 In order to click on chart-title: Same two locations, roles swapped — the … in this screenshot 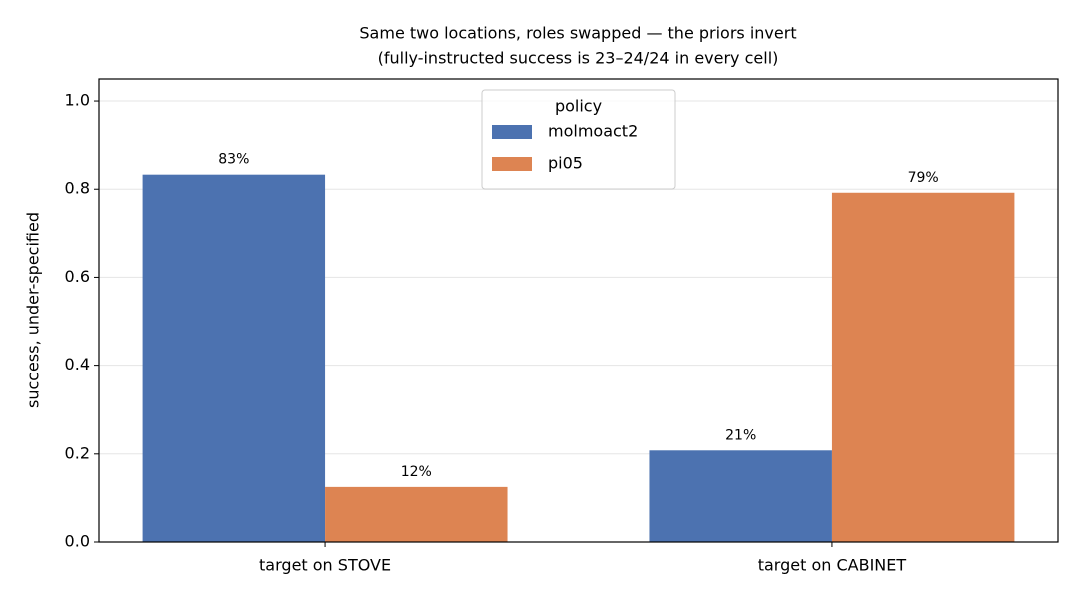, I will do `click(577, 33)`.